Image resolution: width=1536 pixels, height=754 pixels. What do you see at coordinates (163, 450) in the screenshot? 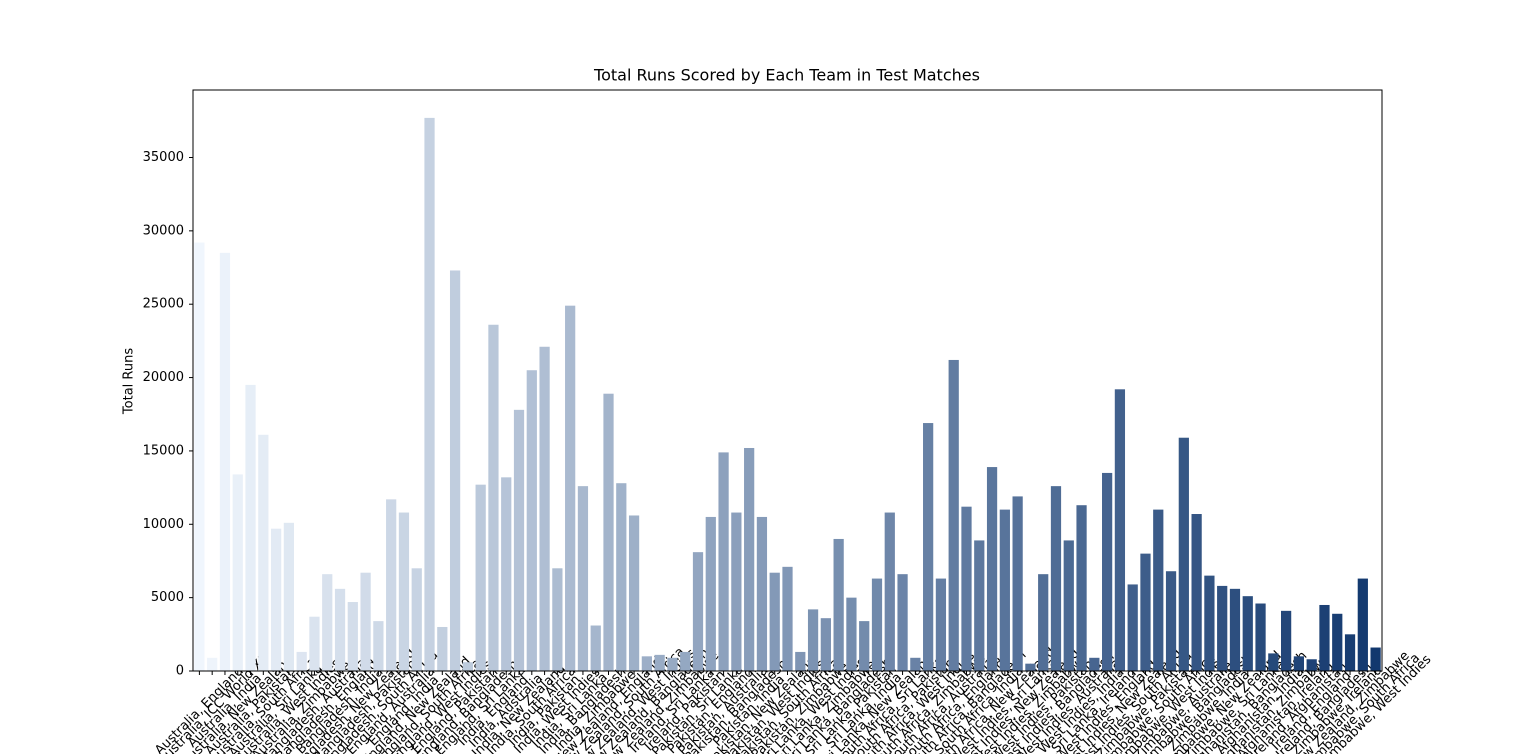
I see `y-tick-label: 15000` at bounding box center [163, 450].